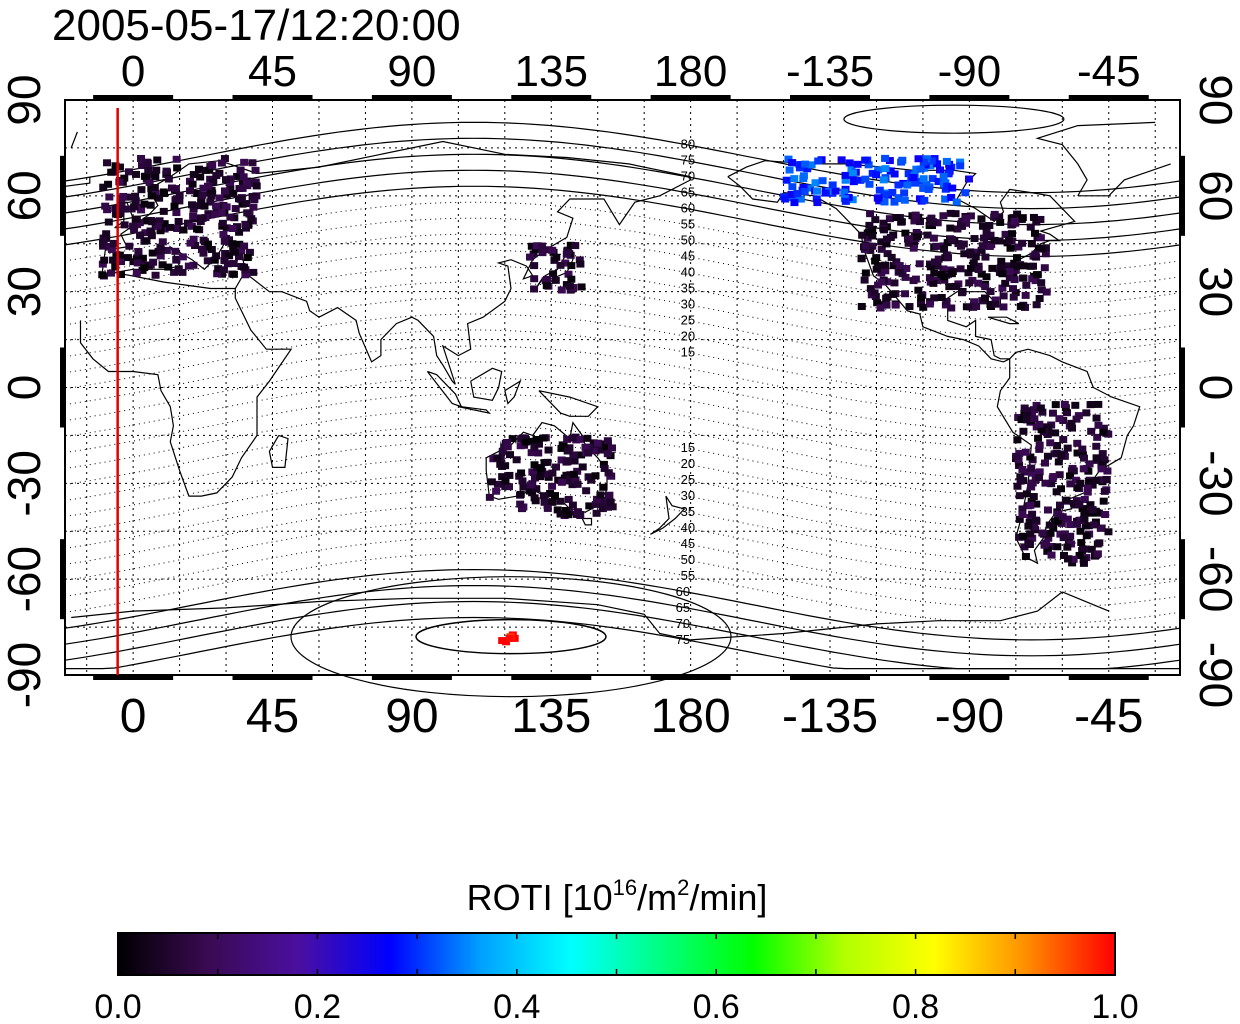  I want to click on colorbar-tick-label: 0.4, so click(516, 1006).